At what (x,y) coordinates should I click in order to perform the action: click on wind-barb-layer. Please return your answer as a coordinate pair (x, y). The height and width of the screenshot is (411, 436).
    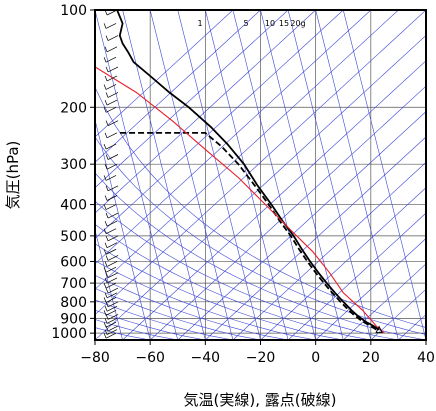
    Looking at the image, I should click on (111, 174).